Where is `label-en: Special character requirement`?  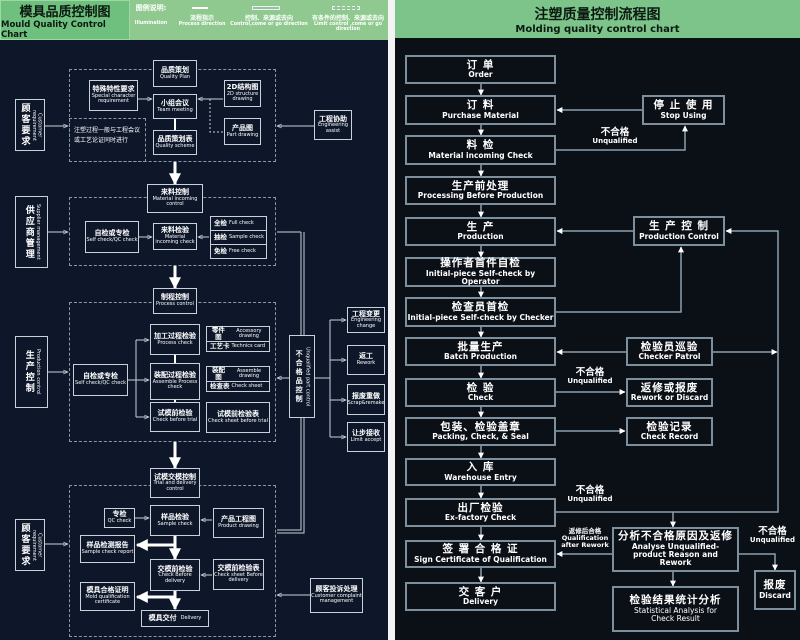
label-en: Special character requirement is located at coordinates (113, 98).